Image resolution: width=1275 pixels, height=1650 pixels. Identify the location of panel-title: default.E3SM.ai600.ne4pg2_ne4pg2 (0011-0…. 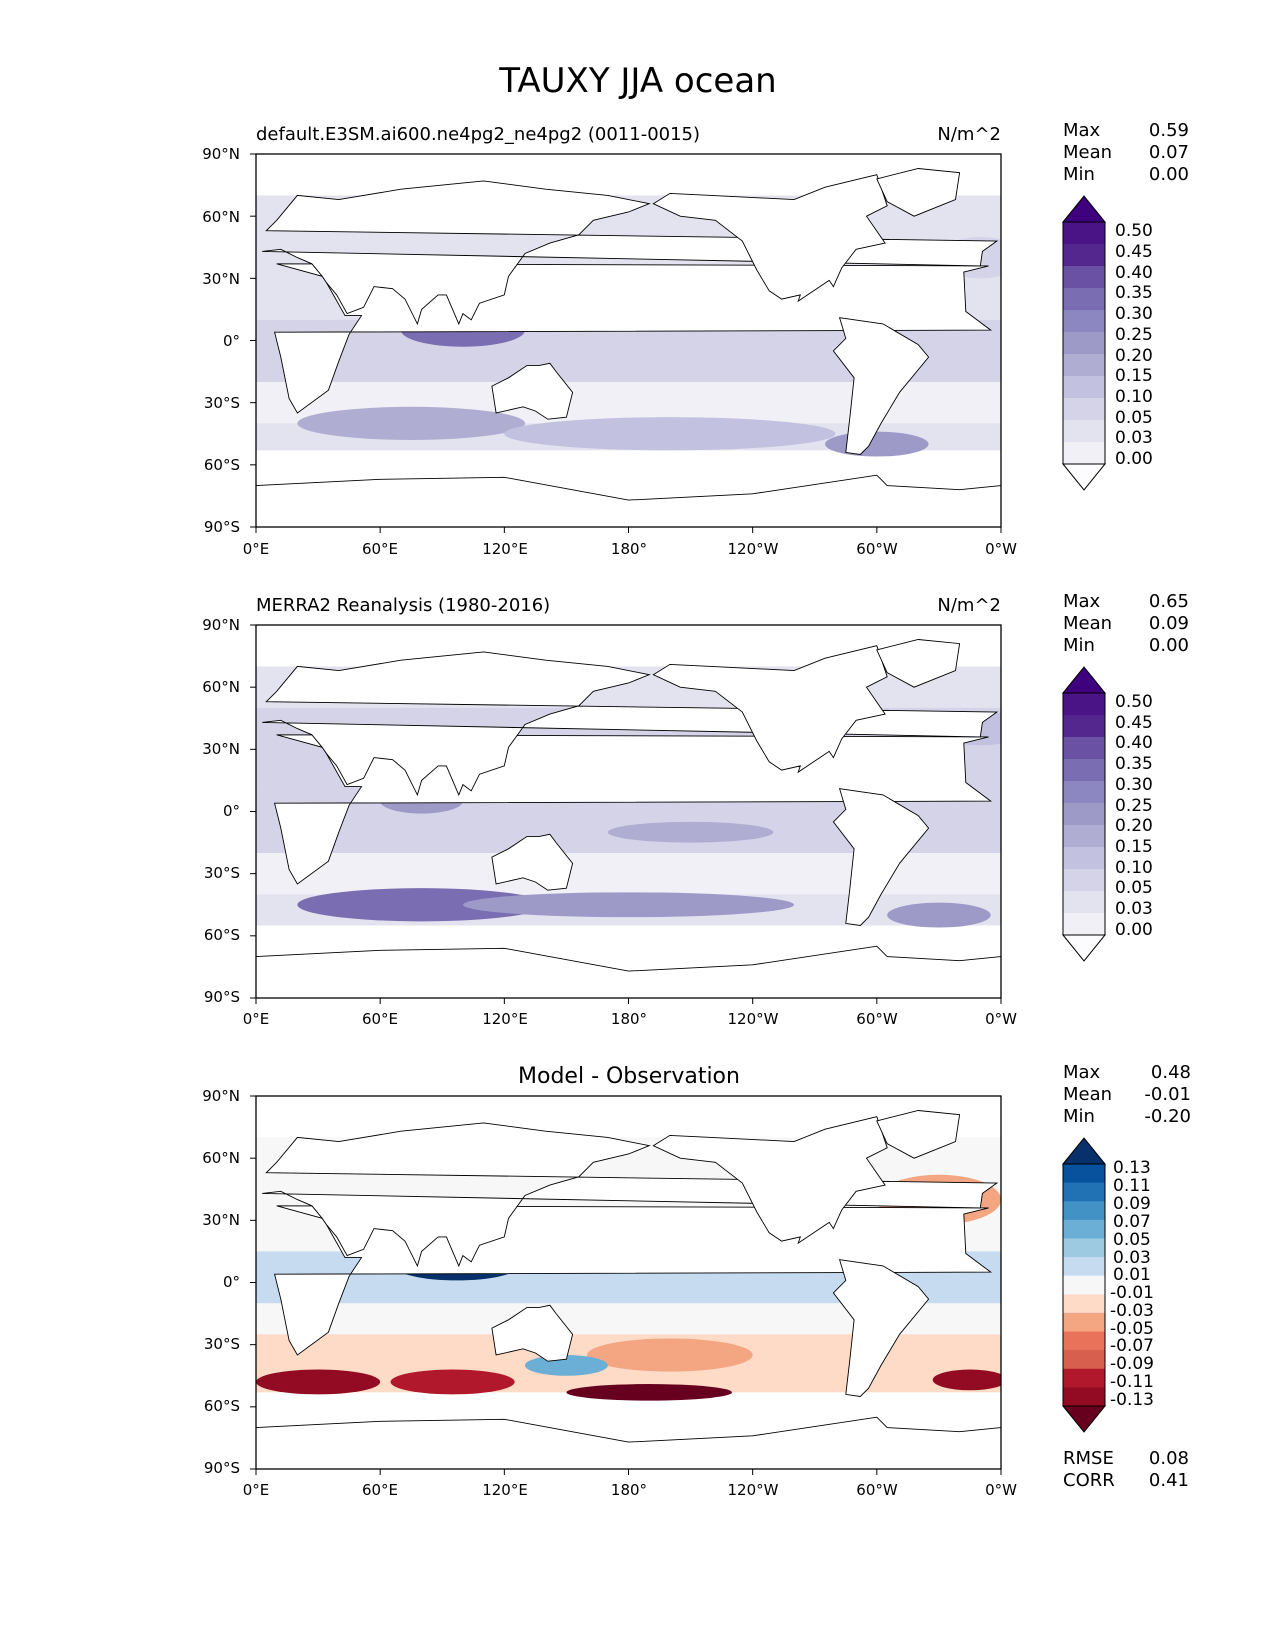
(478, 134).